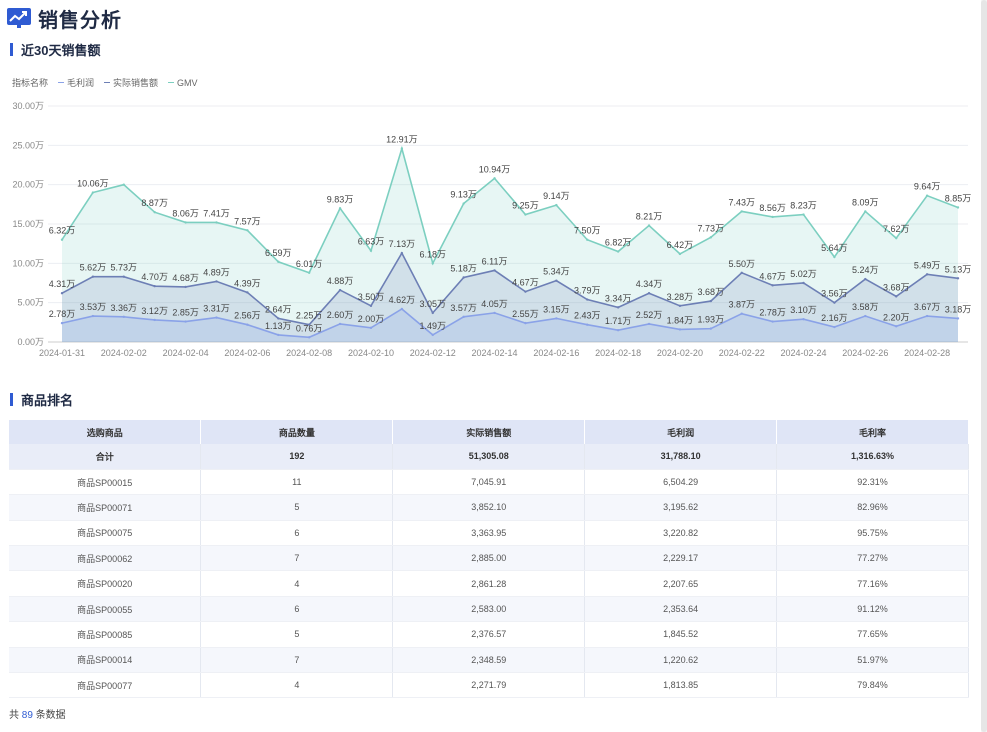 Image resolution: width=987 pixels, height=732 pixels. What do you see at coordinates (278, 326) in the screenshot?
I see `data-label: 1.13万` at bounding box center [278, 326].